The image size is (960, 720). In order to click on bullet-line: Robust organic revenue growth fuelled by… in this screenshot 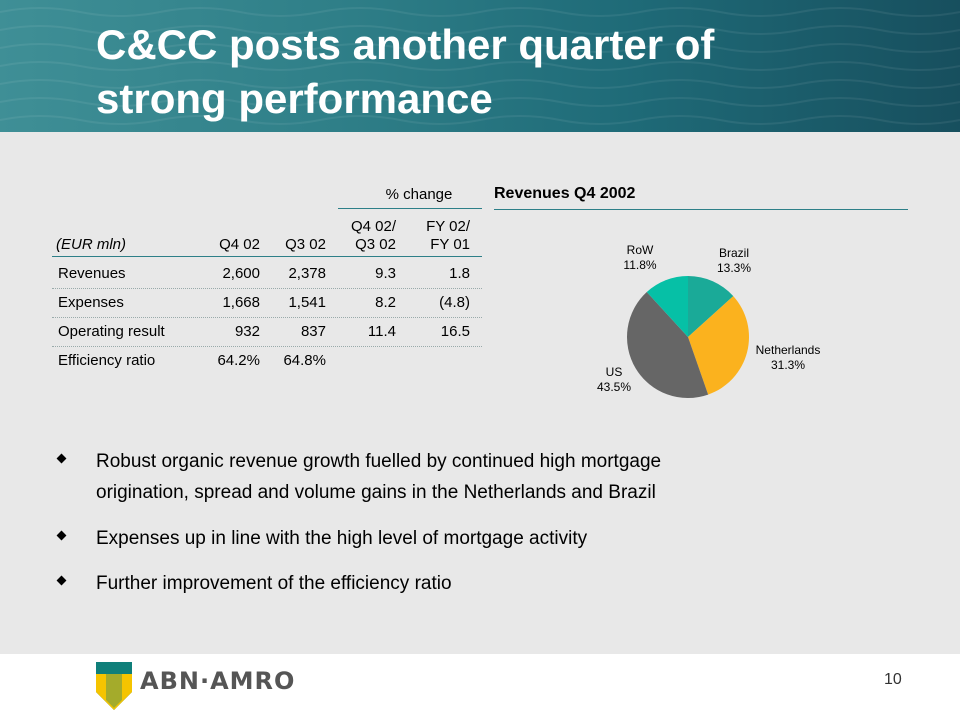, I will do `click(379, 461)`.